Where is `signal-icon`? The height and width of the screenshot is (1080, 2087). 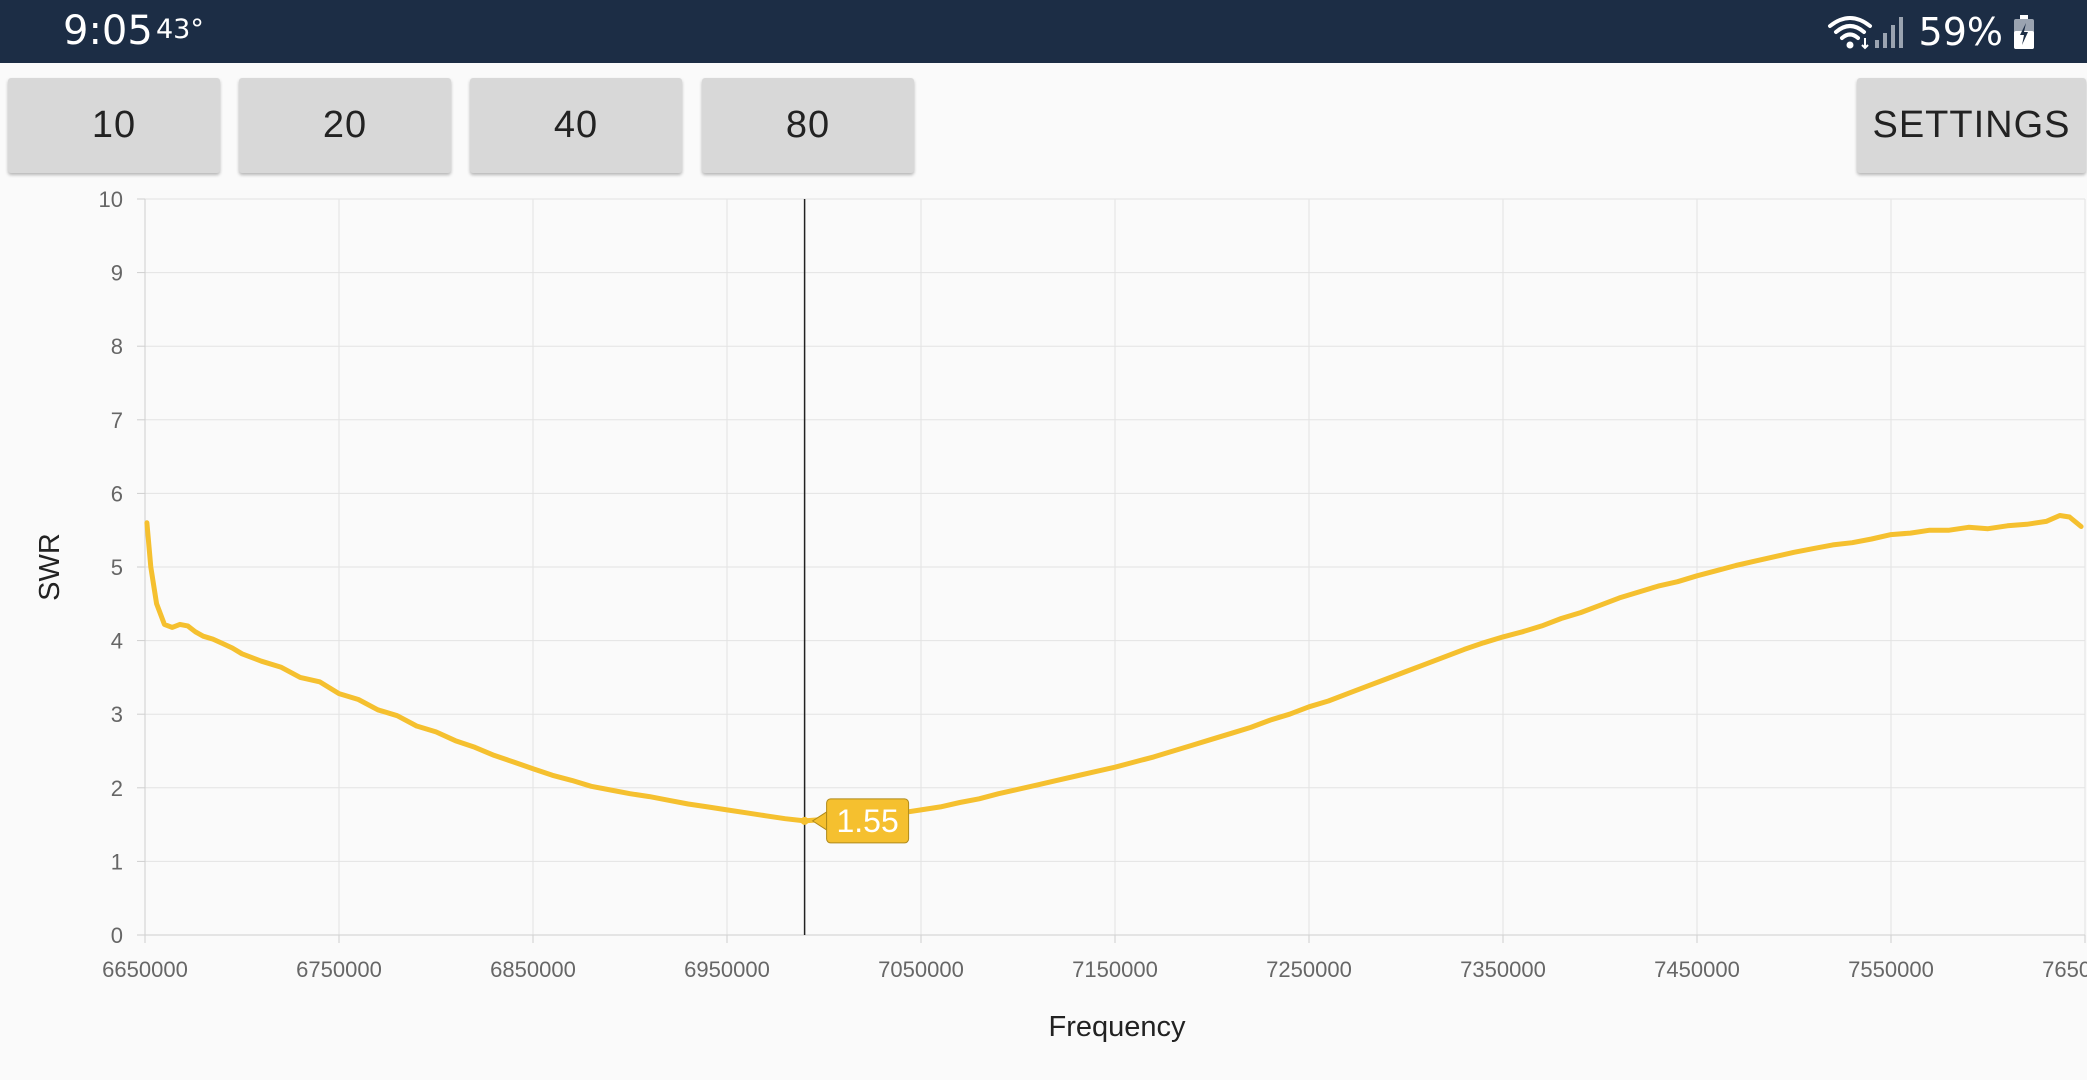
signal-icon is located at coordinates (1890, 32).